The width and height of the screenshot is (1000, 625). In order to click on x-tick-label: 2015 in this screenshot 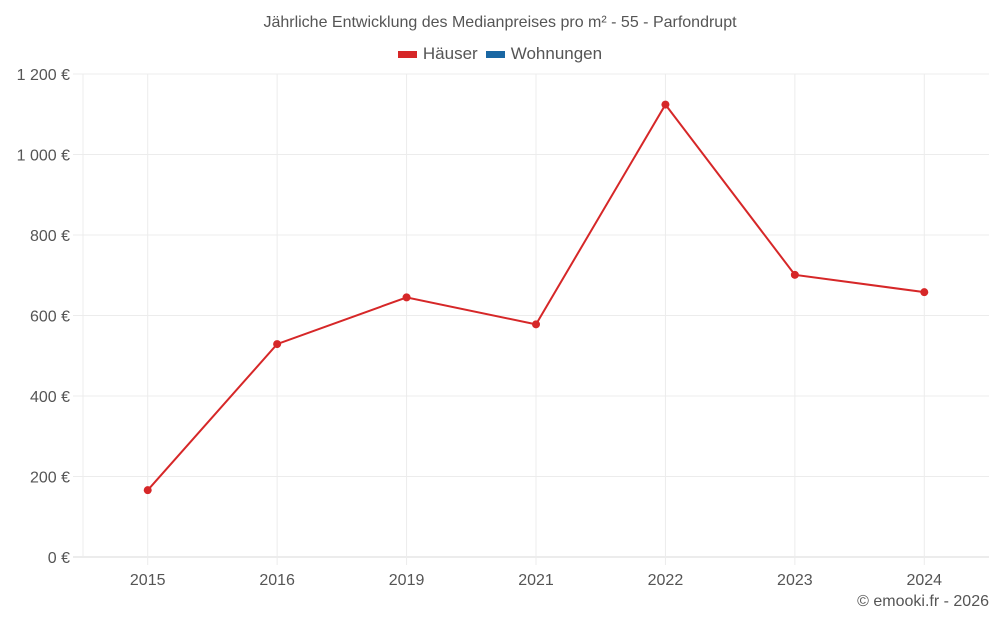, I will do `click(148, 580)`.